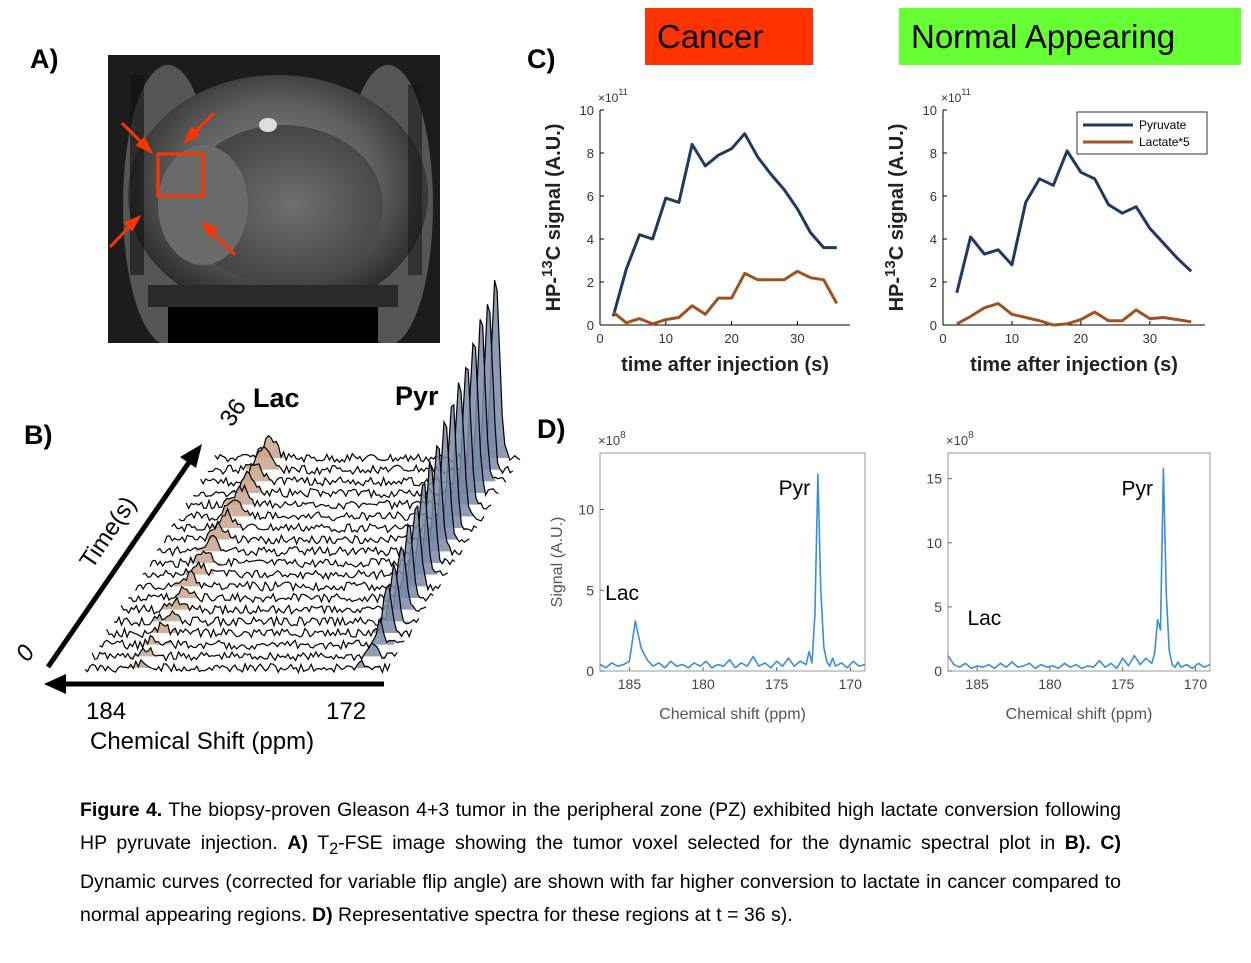 Image resolution: width=1251 pixels, height=963 pixels. I want to click on ppm-axis-arrowhead, so click(55, 684).